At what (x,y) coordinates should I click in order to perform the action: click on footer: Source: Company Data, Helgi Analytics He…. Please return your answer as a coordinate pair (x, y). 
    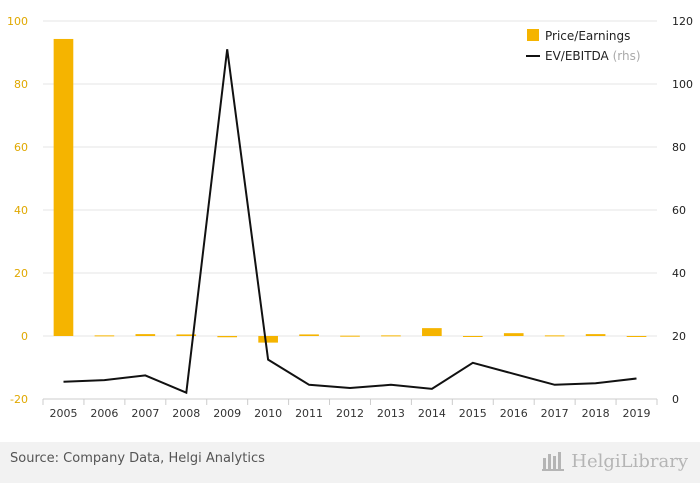
    Looking at the image, I should click on (350, 462).